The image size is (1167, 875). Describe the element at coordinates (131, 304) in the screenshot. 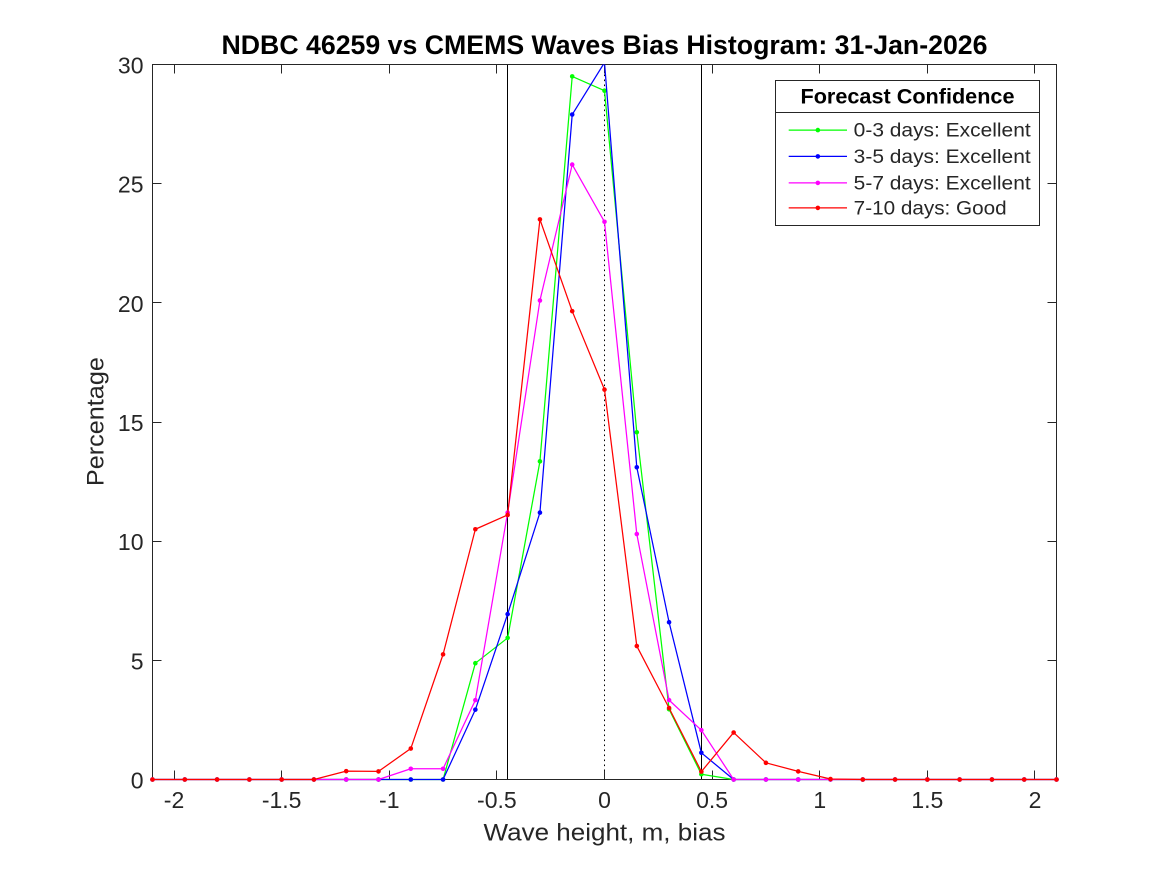

I see `svg-text: 20` at that location.